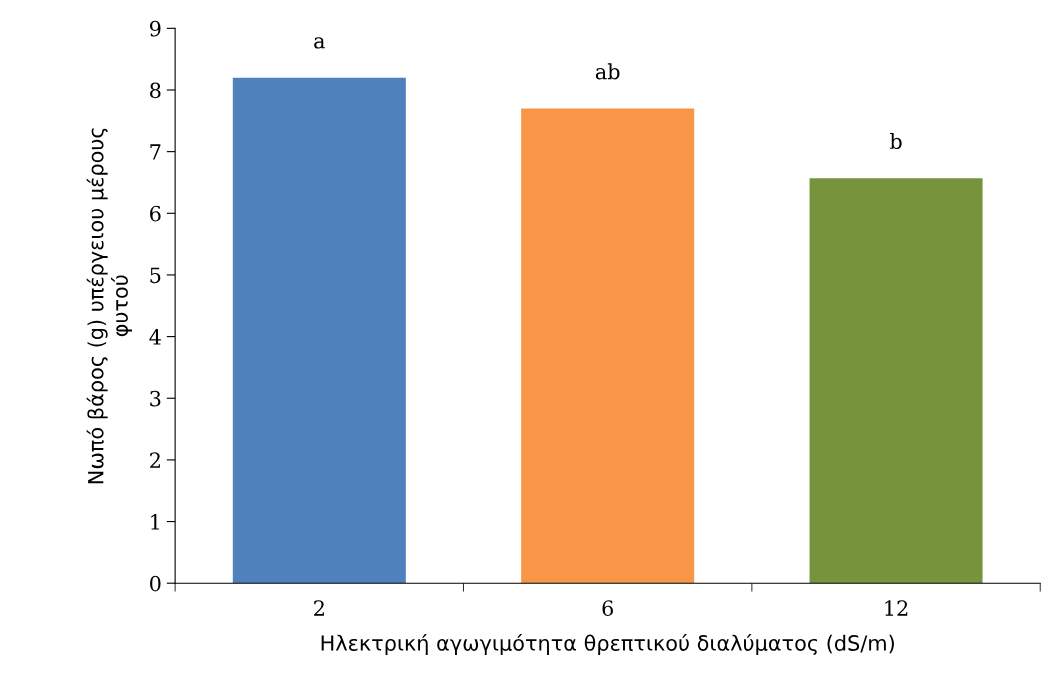 Image resolution: width=1055 pixels, height=691 pixels. What do you see at coordinates (896, 608) in the screenshot?
I see `x-tick-label: 12` at bounding box center [896, 608].